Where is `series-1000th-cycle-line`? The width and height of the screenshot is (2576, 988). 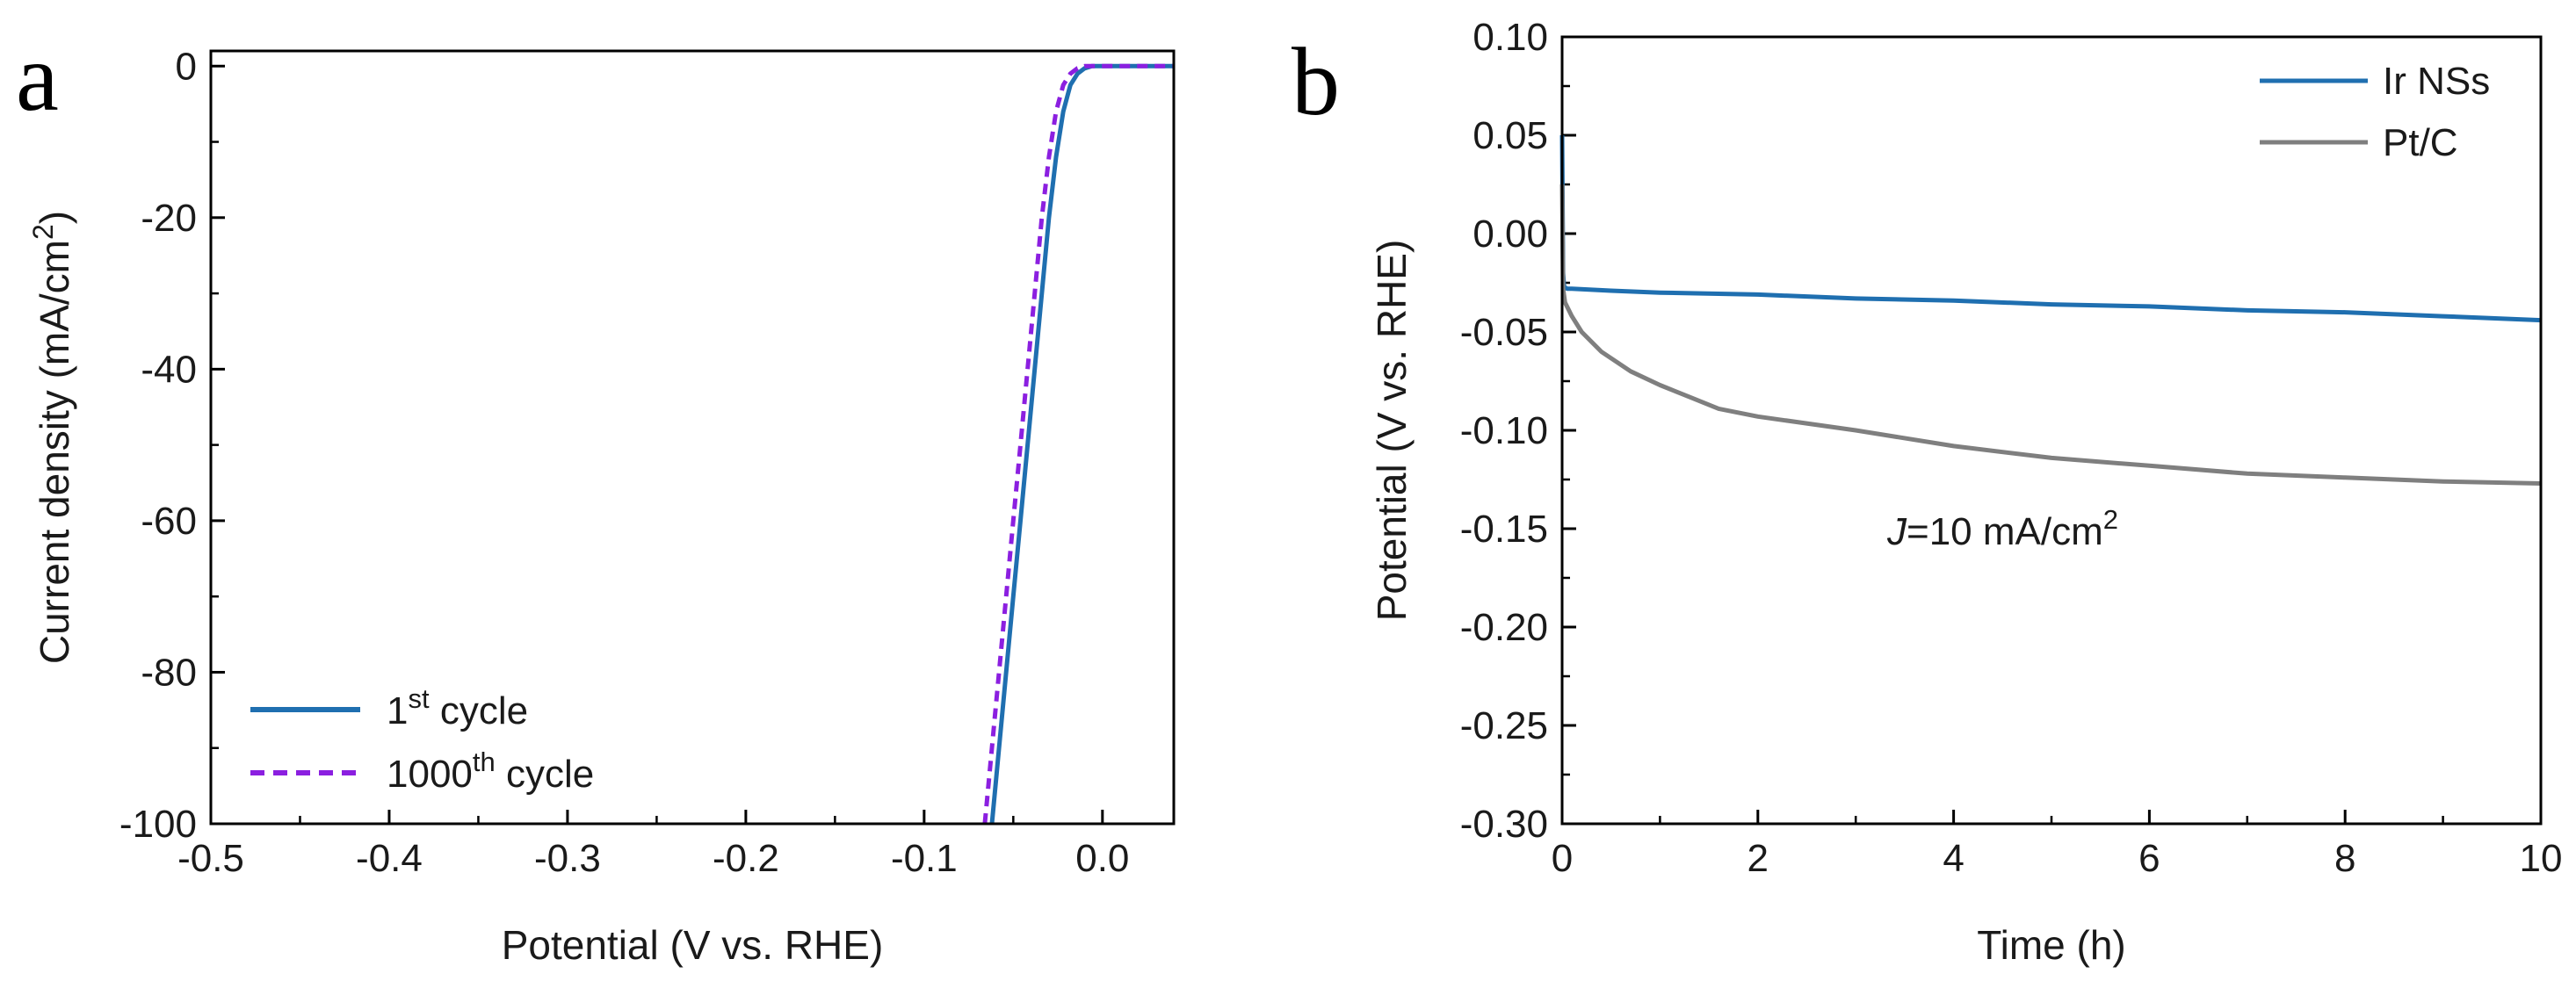 series-1000th-cycle-line is located at coordinates (1078, 444).